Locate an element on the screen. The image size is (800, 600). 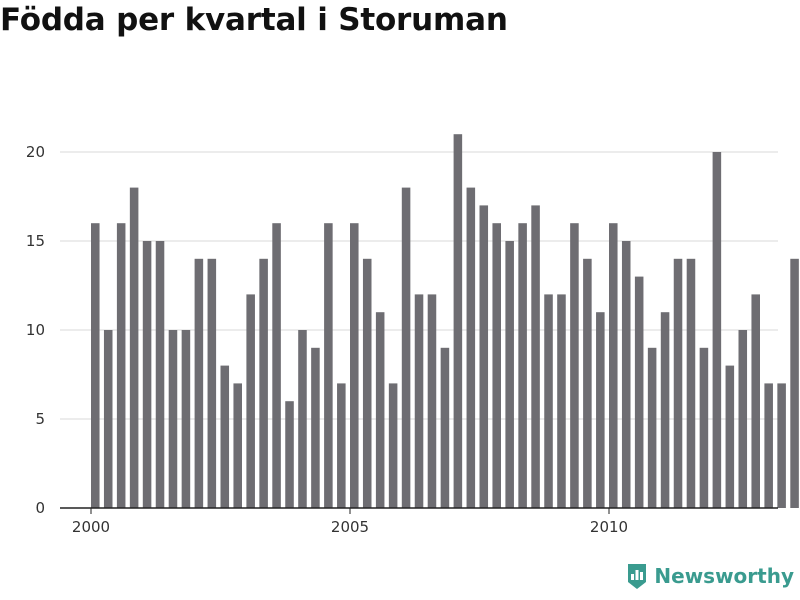
y-tick-label: 5 is located at coordinates (40, 419).